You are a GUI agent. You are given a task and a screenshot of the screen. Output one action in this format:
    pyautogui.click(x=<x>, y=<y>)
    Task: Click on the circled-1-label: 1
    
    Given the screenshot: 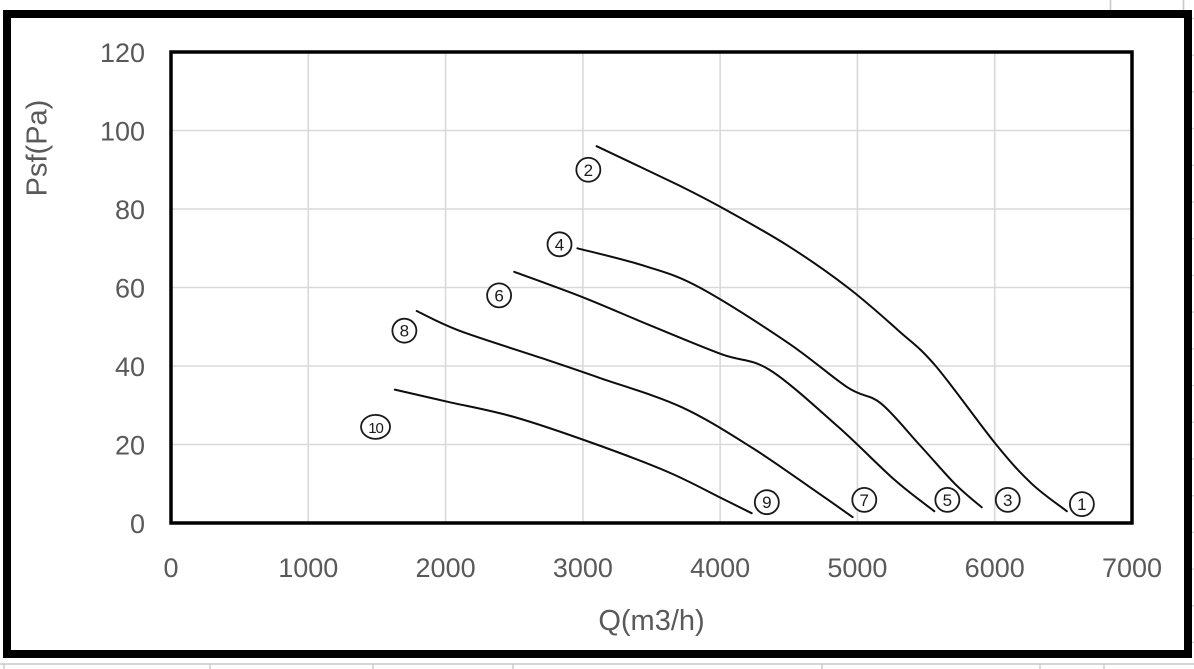 What is the action you would take?
    pyautogui.click(x=1081, y=504)
    